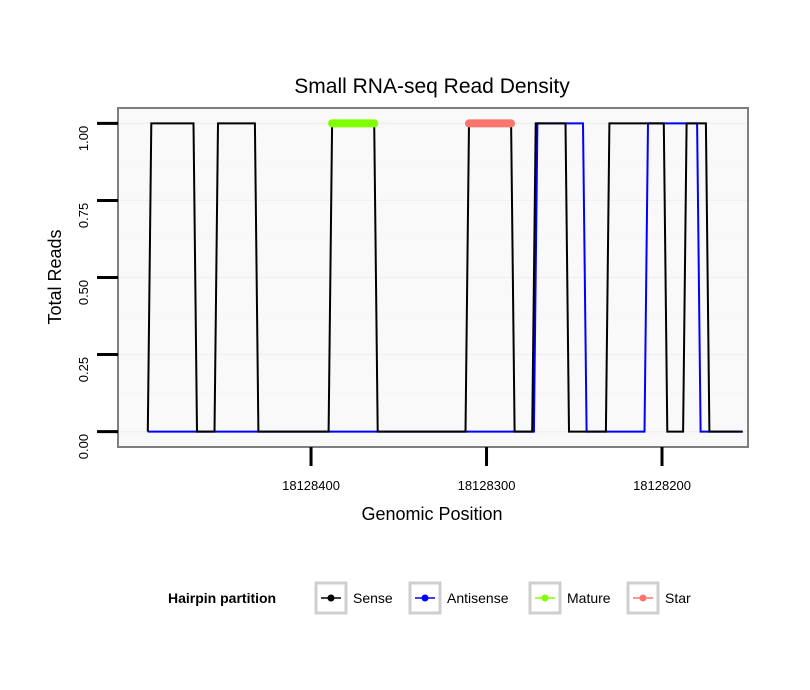  Describe the element at coordinates (83, 215) in the screenshot. I see `y-tick-label: 0.75` at that location.